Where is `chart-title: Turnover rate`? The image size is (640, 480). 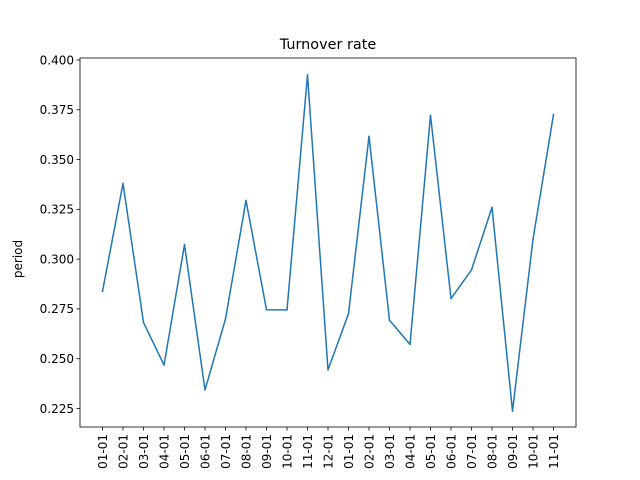 chart-title: Turnover rate is located at coordinates (328, 45).